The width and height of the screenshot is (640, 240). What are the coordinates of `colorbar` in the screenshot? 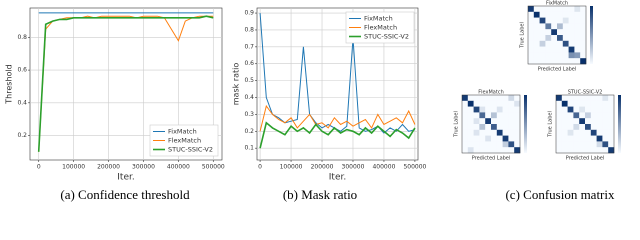 It's located at (525, 124).